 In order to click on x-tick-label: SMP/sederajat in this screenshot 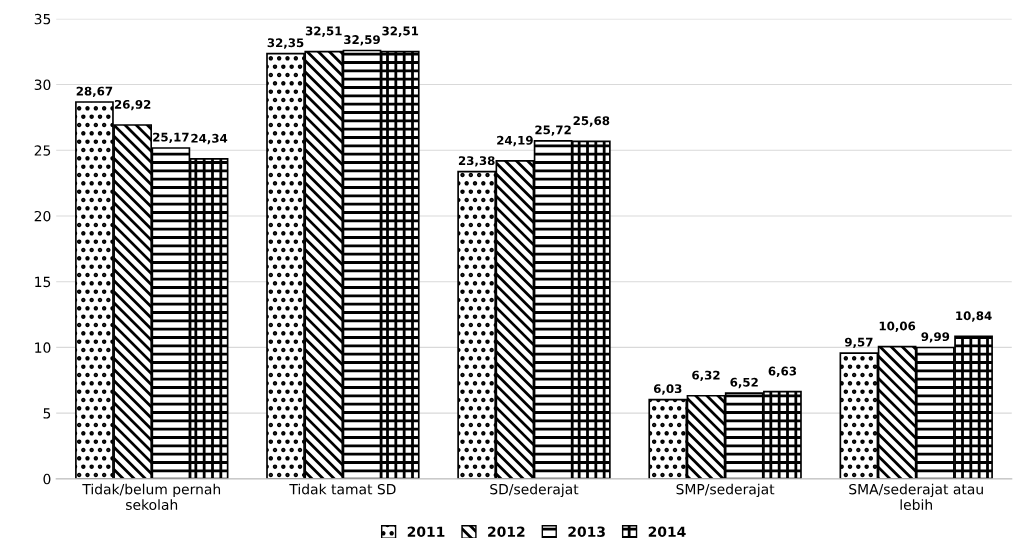, I will do `click(725, 490)`.